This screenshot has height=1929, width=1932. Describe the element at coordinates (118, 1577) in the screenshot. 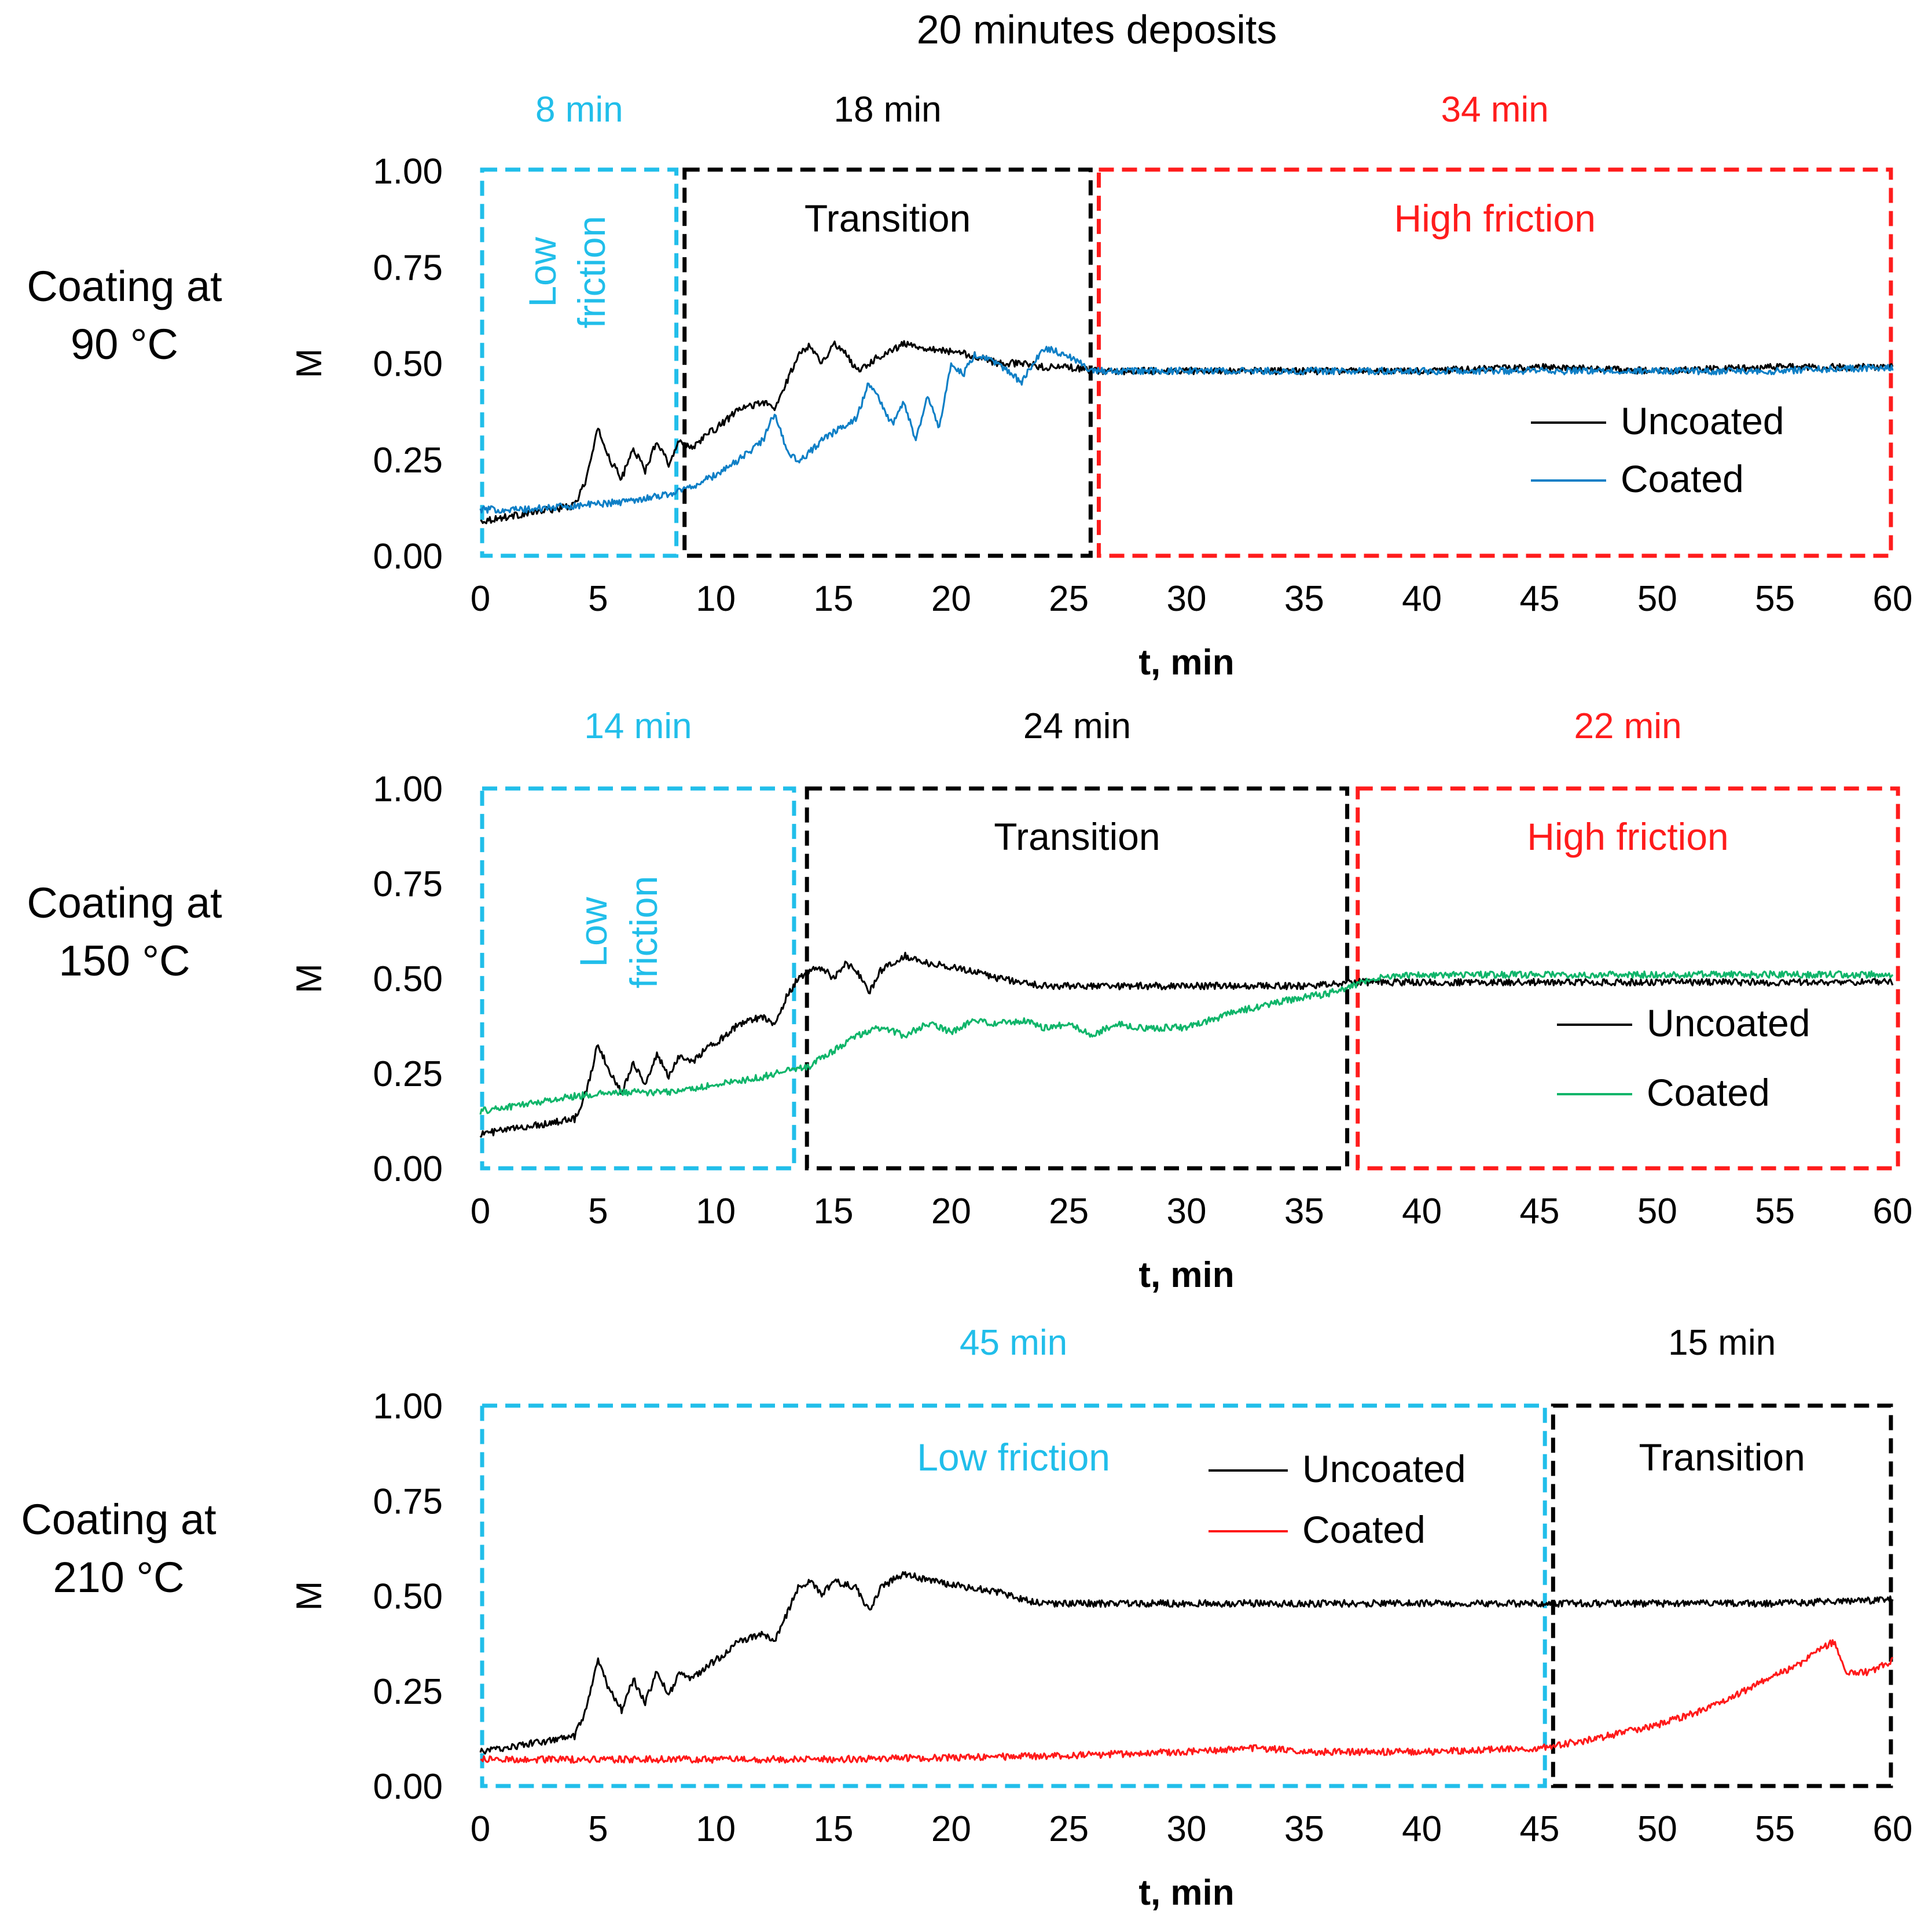

I see `row-label-line: 210 °C` at that location.